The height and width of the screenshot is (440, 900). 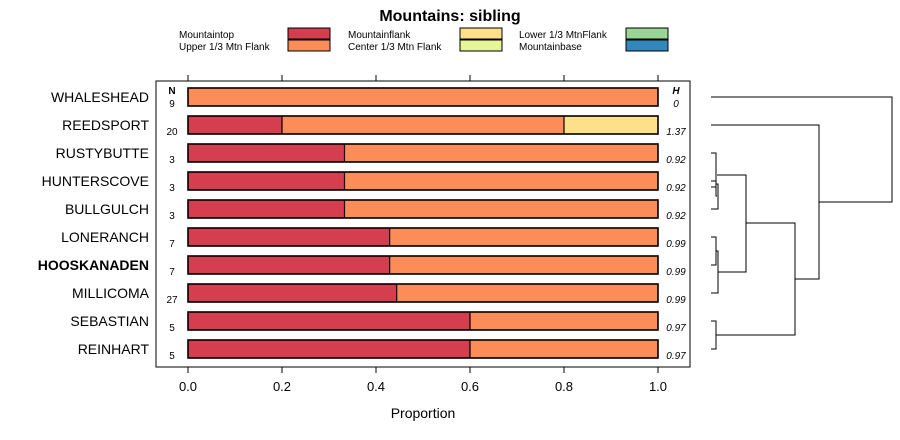 I want to click on bar-segment-hunterscove-upper-1-3-mtn-flank, so click(x=501, y=181).